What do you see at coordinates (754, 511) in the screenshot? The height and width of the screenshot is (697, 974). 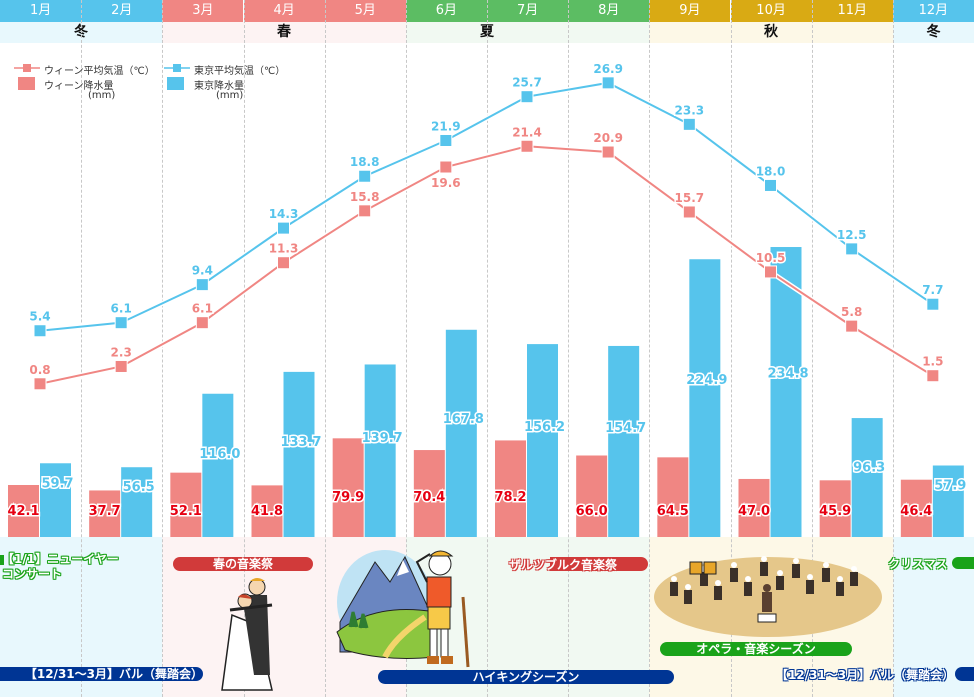 I see `vienna-rain-label: 47.0` at bounding box center [754, 511].